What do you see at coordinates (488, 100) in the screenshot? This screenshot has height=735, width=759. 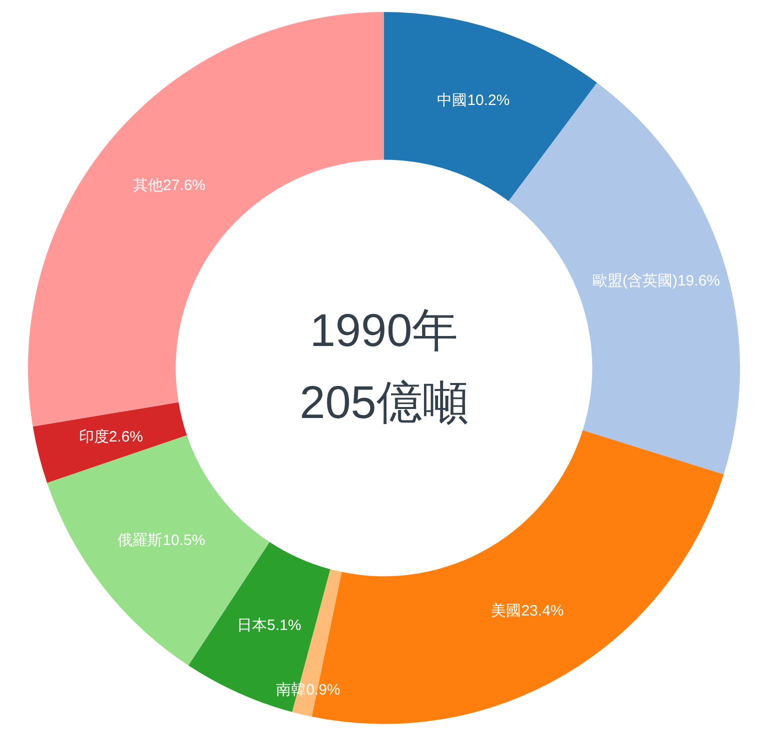 I see `data-label: 10.2%` at bounding box center [488, 100].